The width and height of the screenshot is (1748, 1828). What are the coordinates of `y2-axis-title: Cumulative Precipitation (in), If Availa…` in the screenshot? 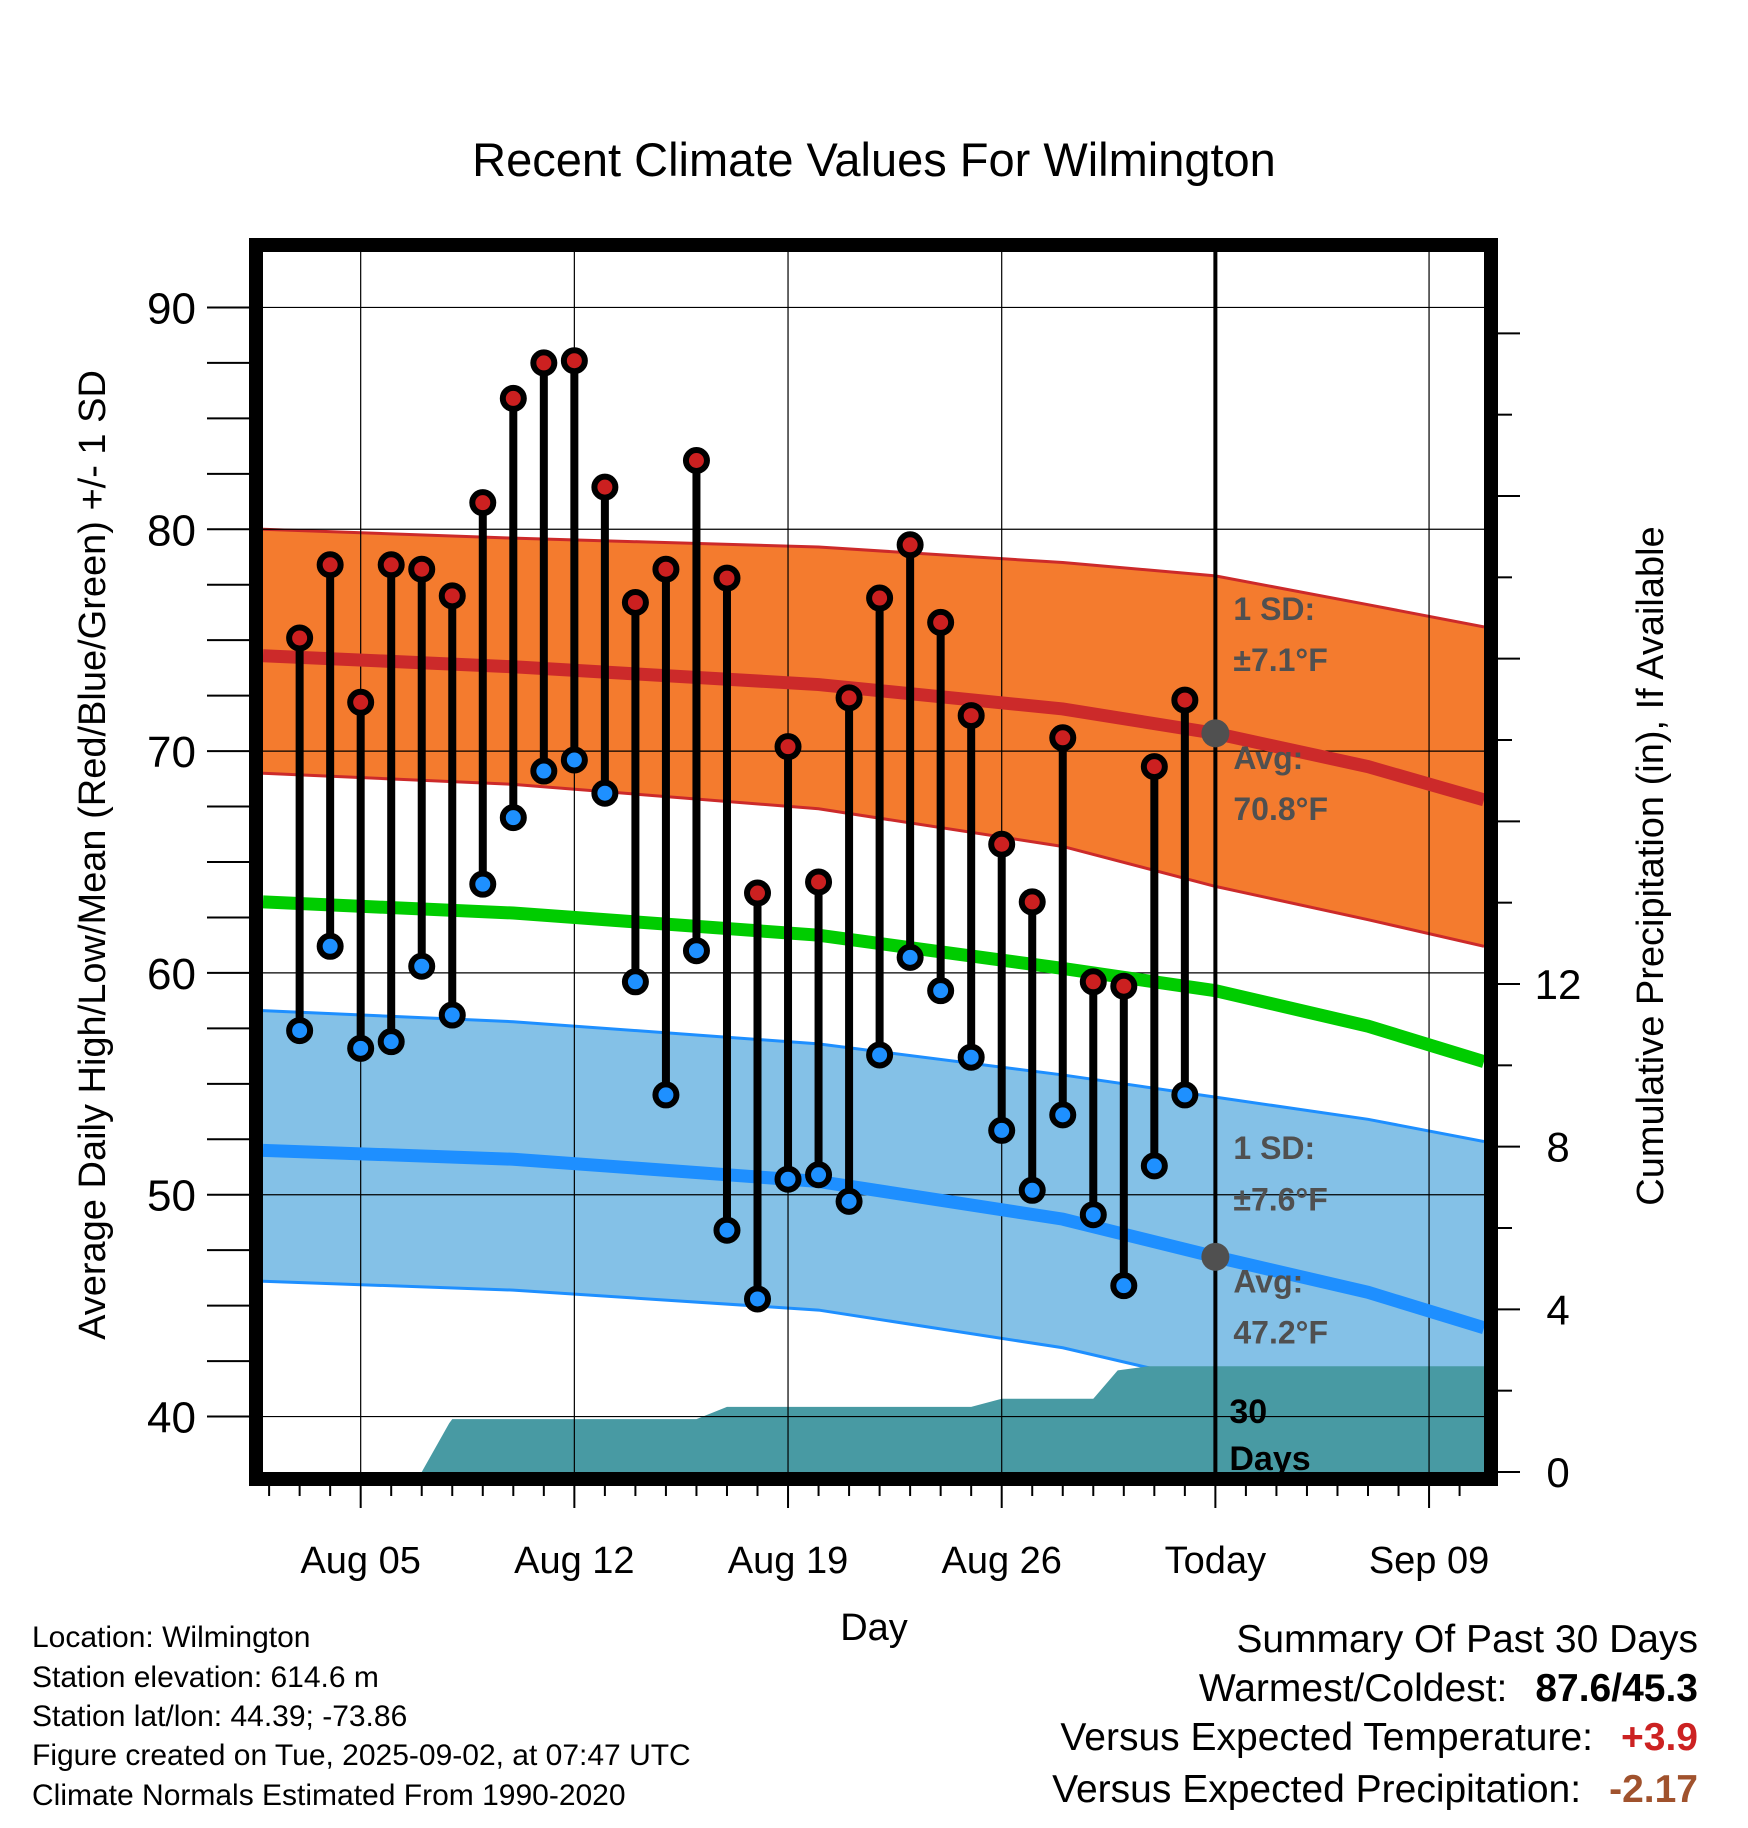 It's located at (1651, 865).